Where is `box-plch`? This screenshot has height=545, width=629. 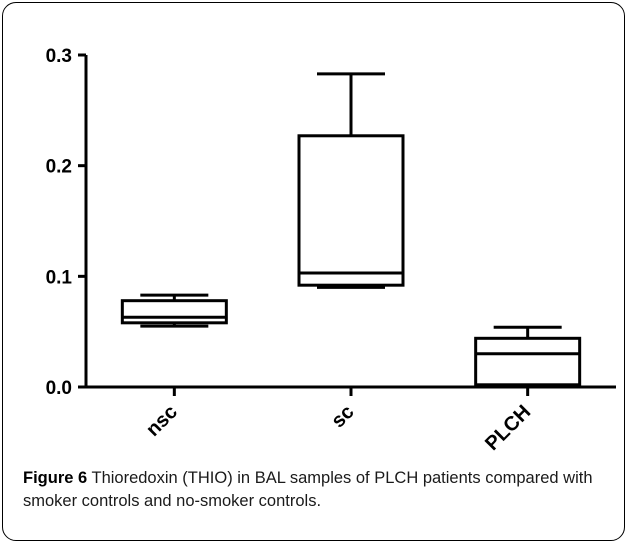 box-plch is located at coordinates (528, 361).